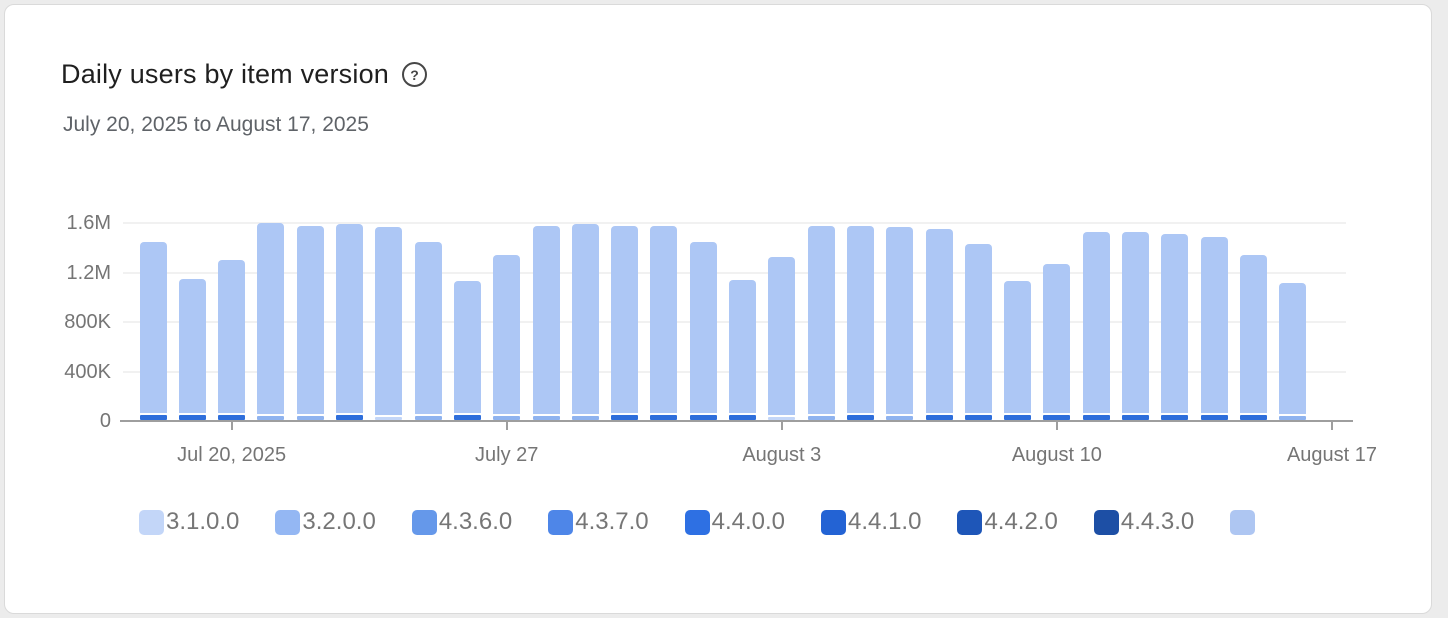 Image resolution: width=1448 pixels, height=618 pixels. Describe the element at coordinates (415, 74) in the screenshot. I see `help-icon: ?` at that location.